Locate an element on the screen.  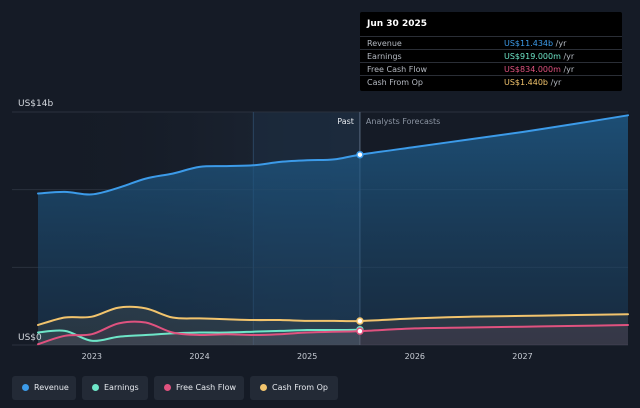
x-tick-label: 2027 is located at coordinates (522, 356).